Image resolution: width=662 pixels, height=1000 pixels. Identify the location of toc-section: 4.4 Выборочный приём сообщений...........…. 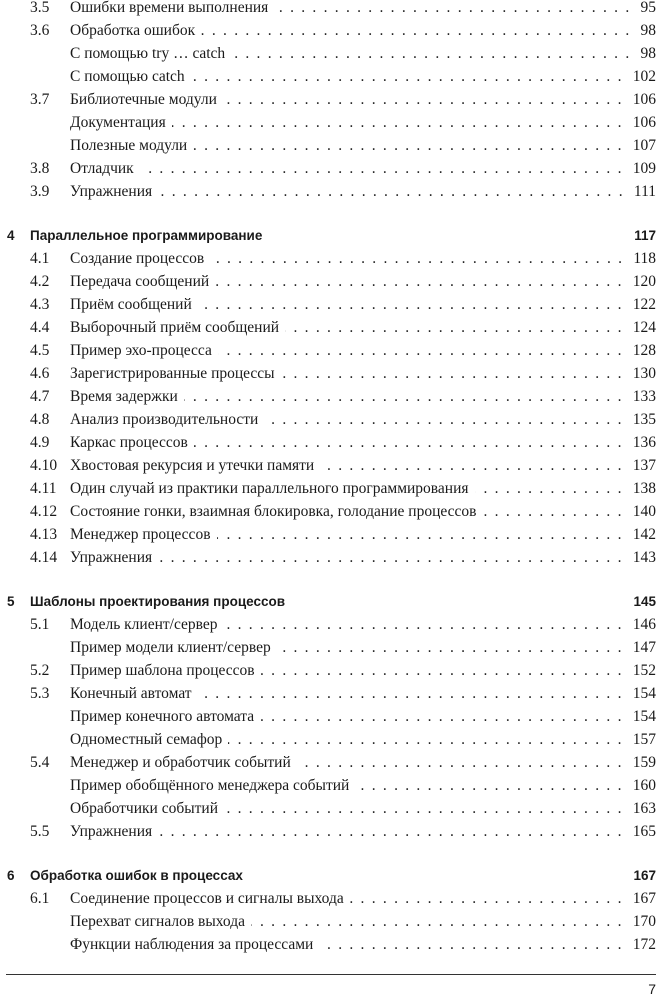
(331, 327).